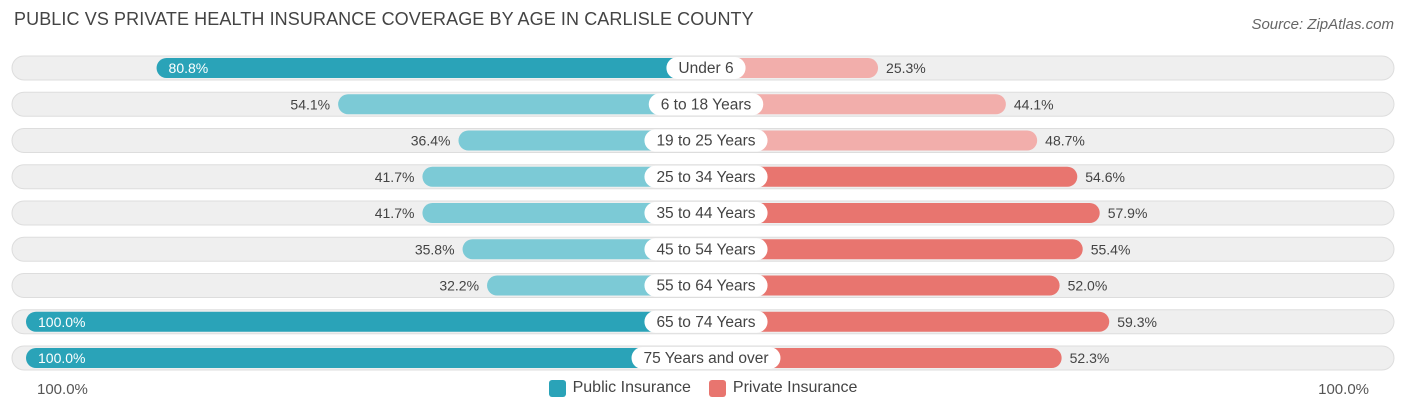 Image resolution: width=1406 pixels, height=414 pixels. I want to click on chart-row: 54.1% 44.1% 6 to 18 Years, so click(703, 104).